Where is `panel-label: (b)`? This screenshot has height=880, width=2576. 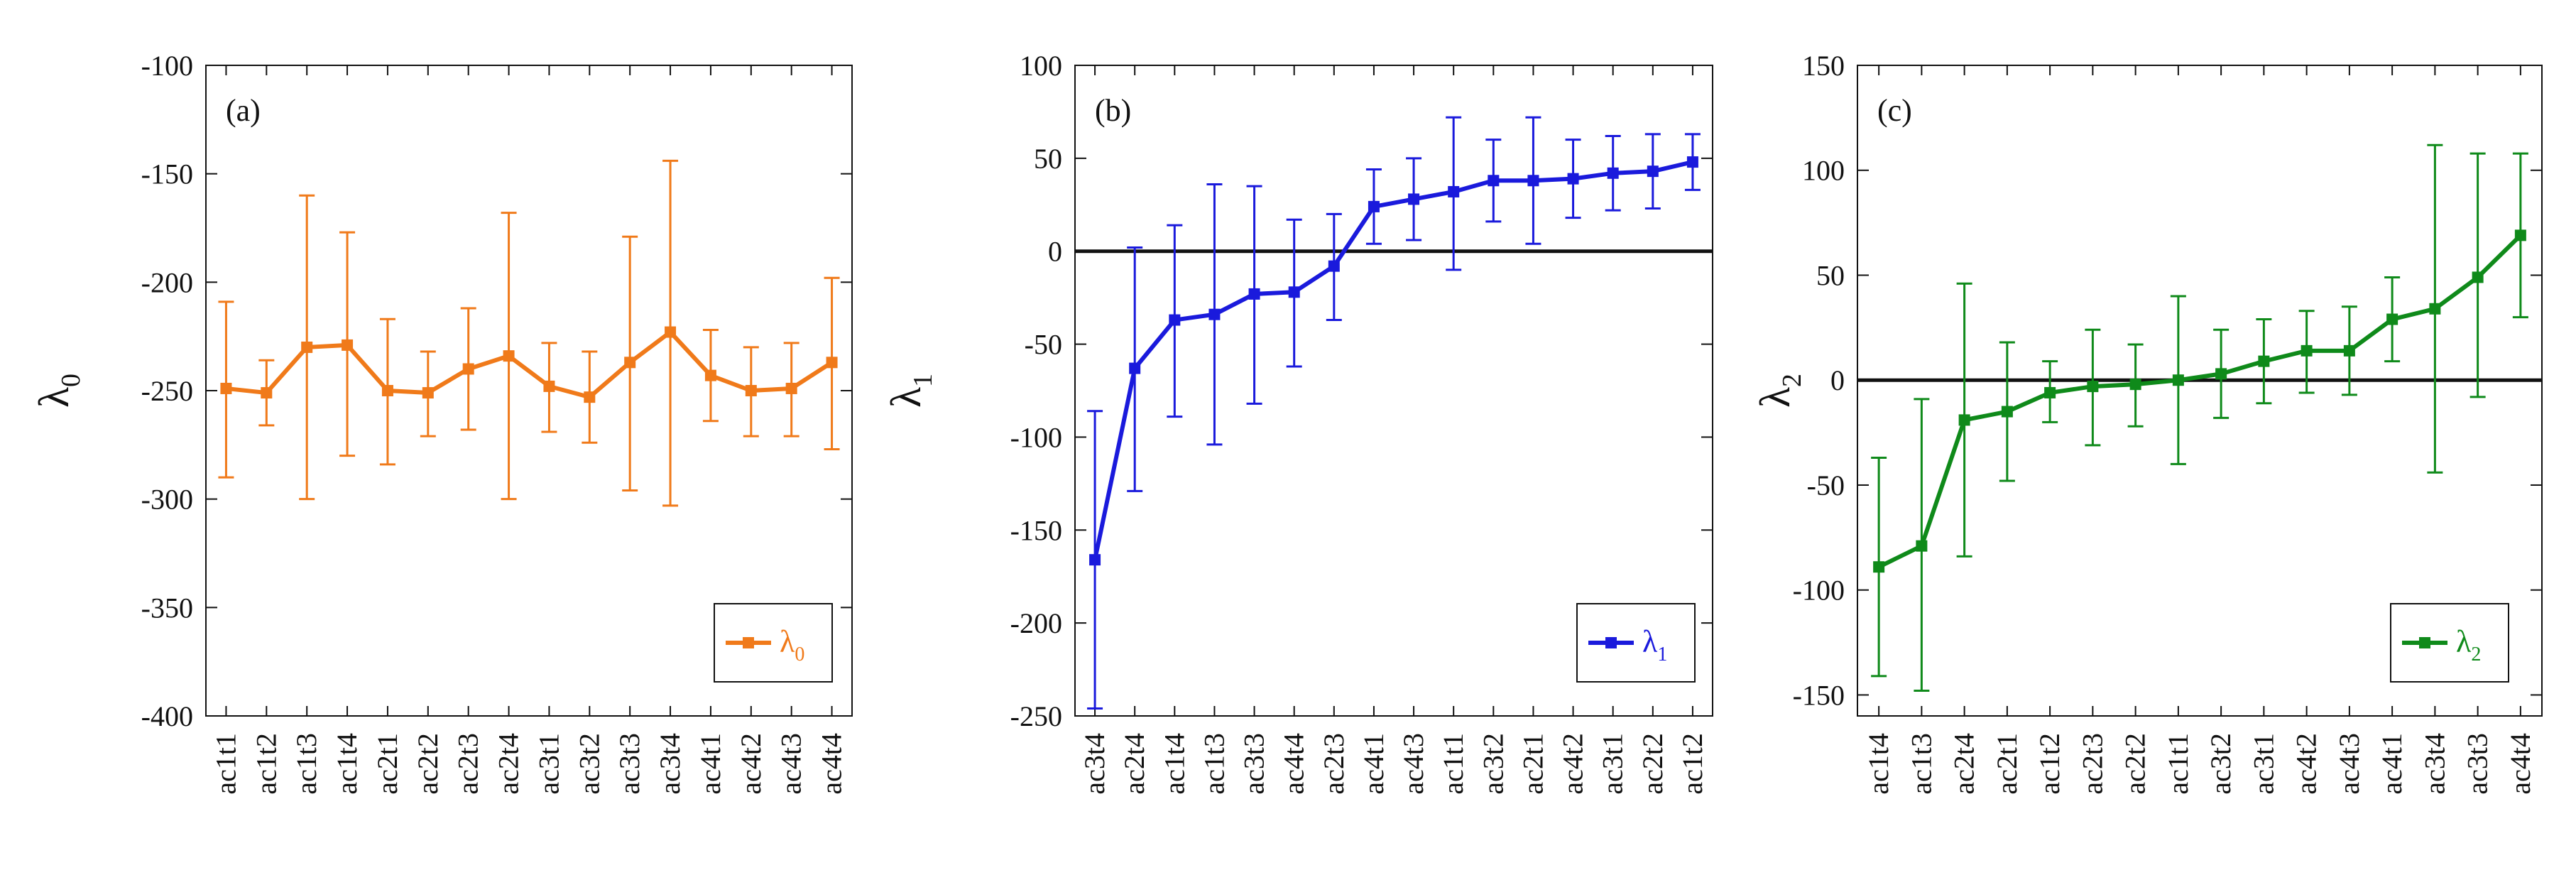 panel-label: (b) is located at coordinates (1113, 110).